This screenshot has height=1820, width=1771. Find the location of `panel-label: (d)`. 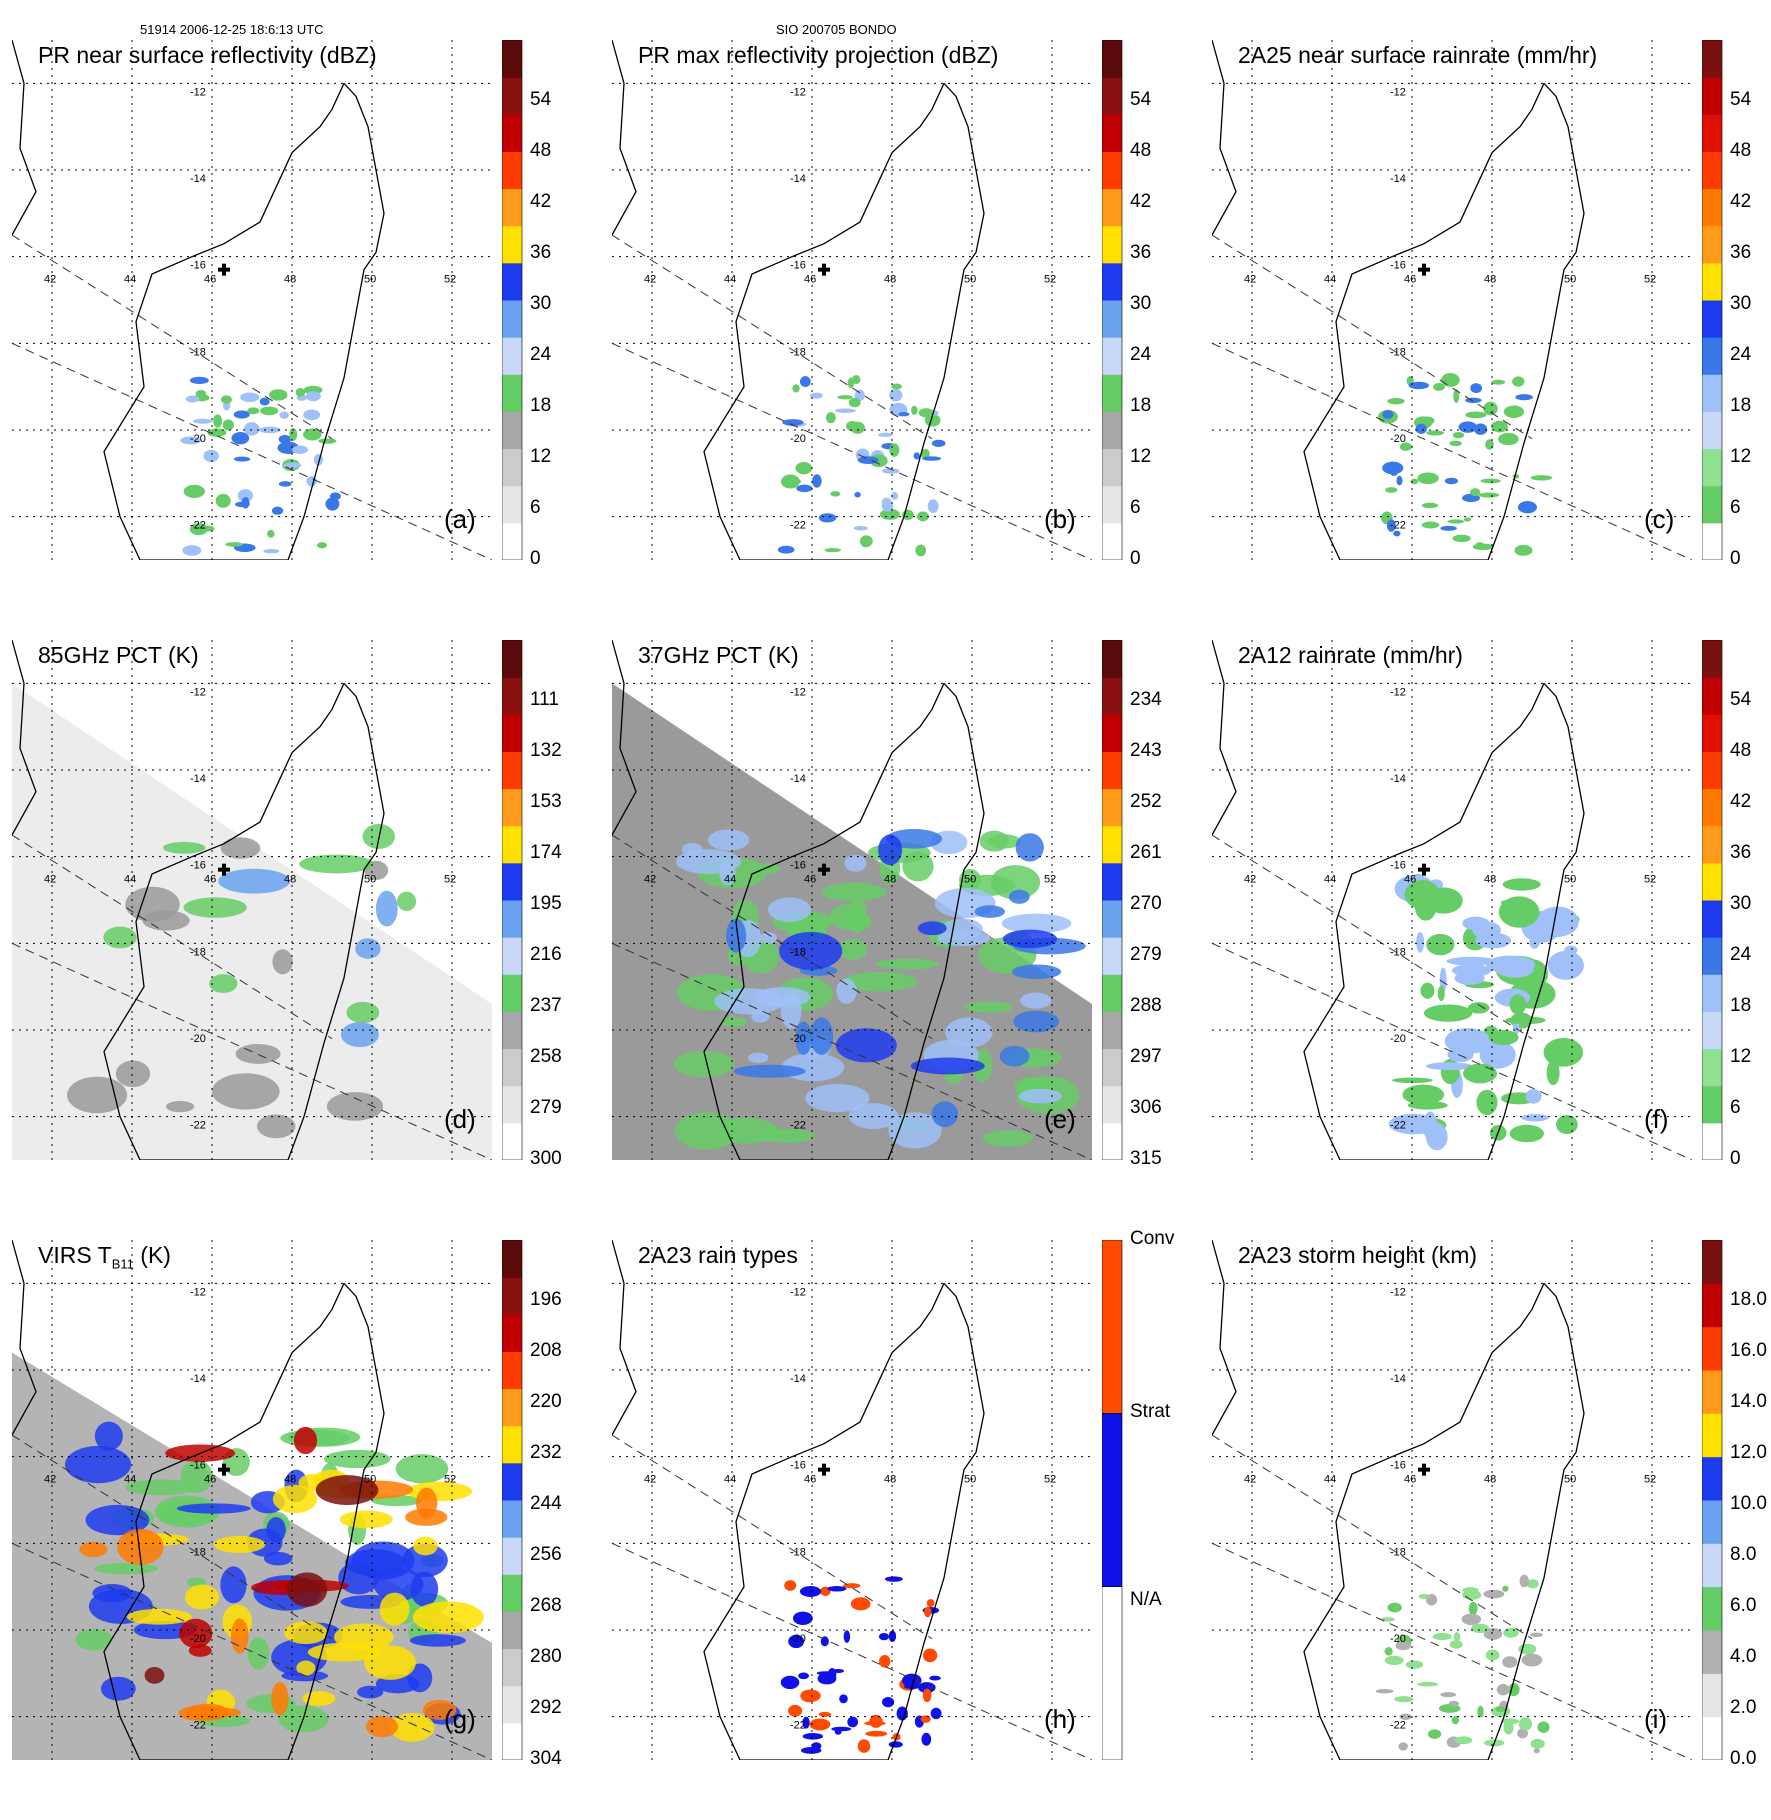

panel-label: (d) is located at coordinates (460, 1119).